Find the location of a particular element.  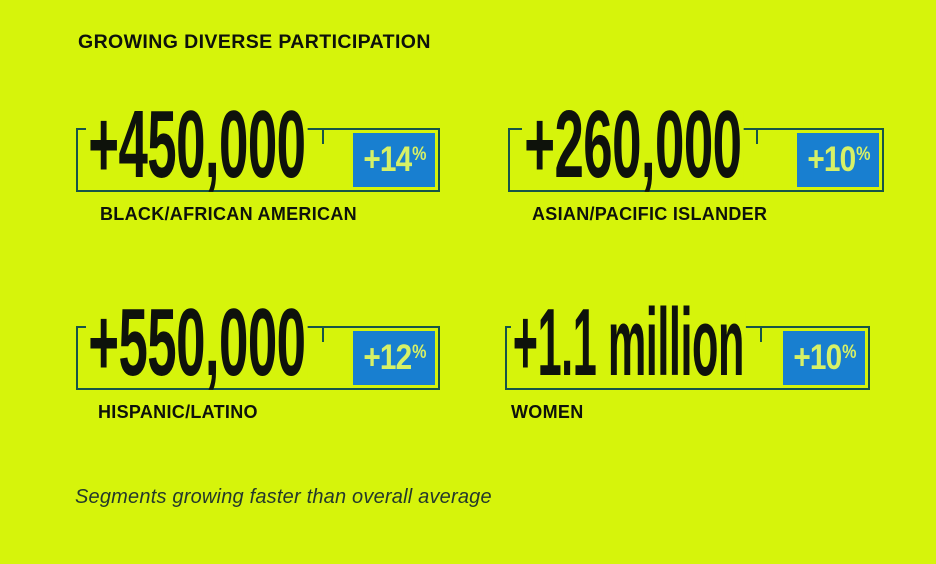

growth-badge-text: +14% is located at coordinates (394, 160).